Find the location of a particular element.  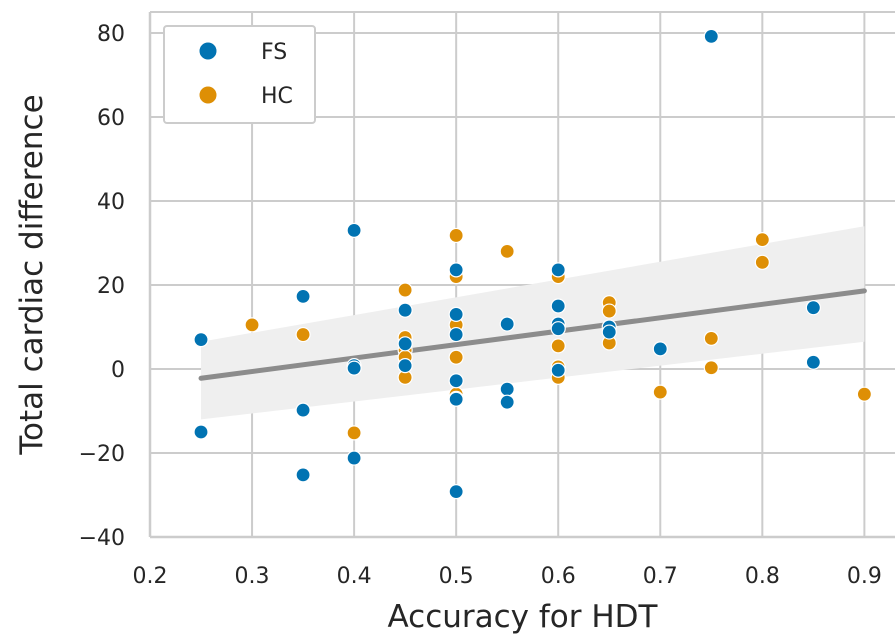

legend-marker-fs is located at coordinates (208, 51).